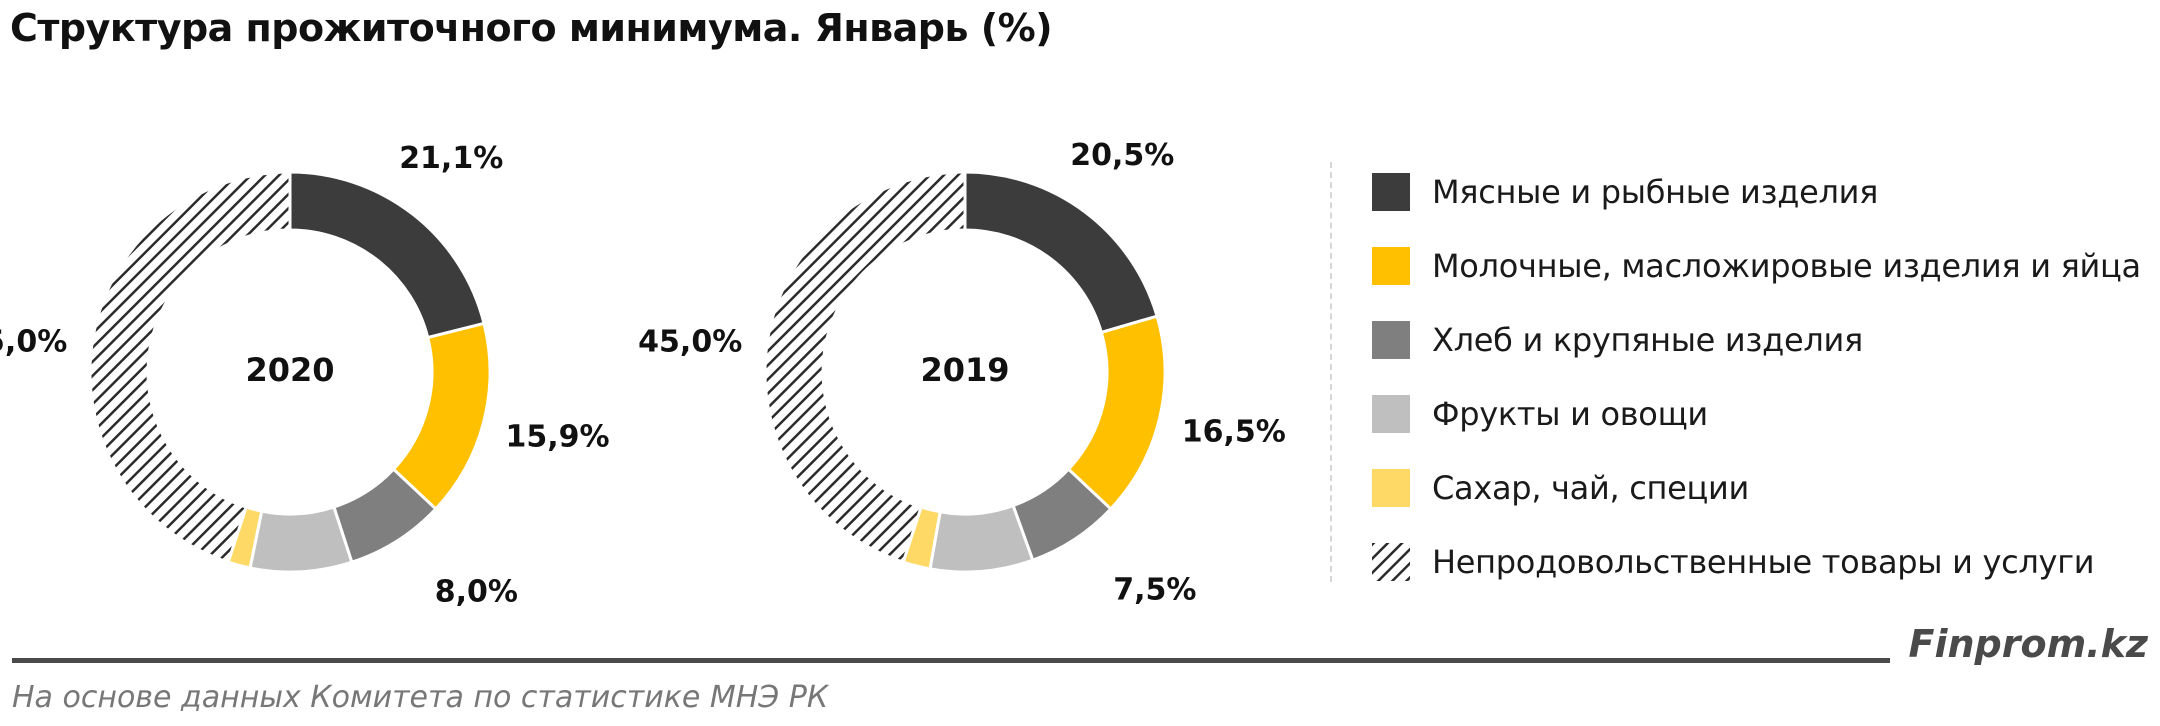  What do you see at coordinates (1061, 252) in the screenshot?
I see `slice-2019-meat` at bounding box center [1061, 252].